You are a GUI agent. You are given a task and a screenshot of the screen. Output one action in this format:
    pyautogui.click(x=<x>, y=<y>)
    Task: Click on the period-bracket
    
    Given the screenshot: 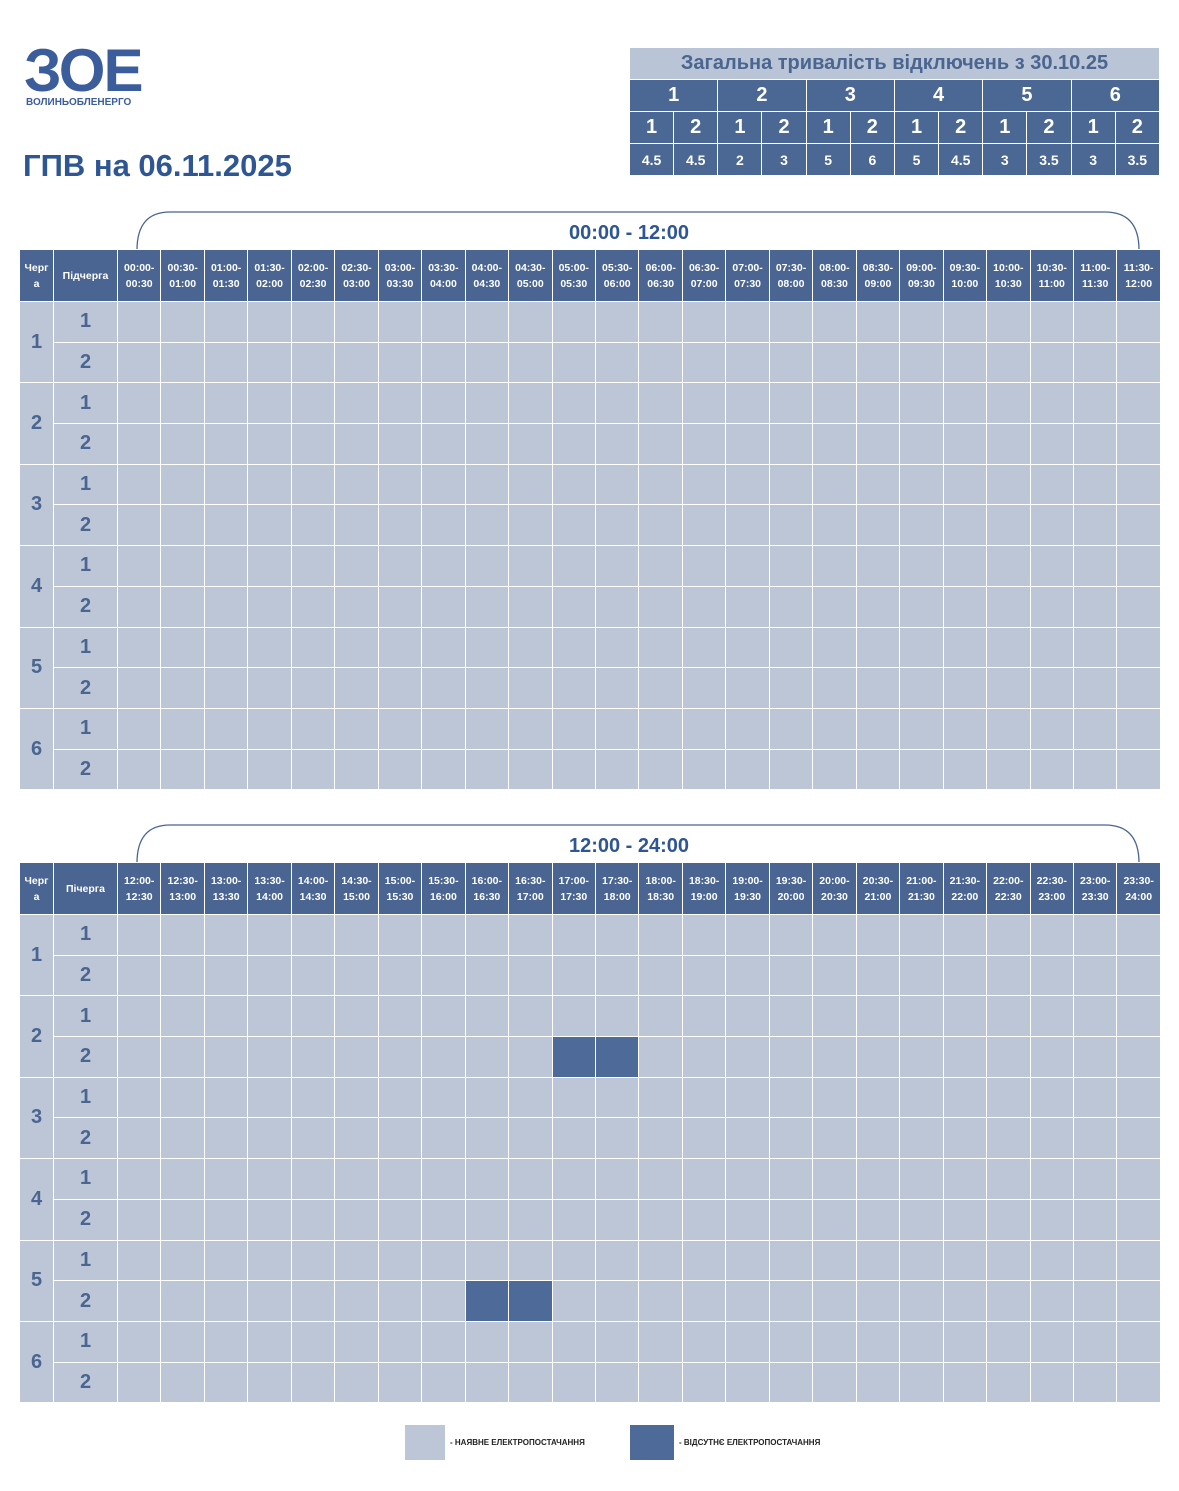 What is the action you would take?
    pyautogui.click(x=638, y=231)
    